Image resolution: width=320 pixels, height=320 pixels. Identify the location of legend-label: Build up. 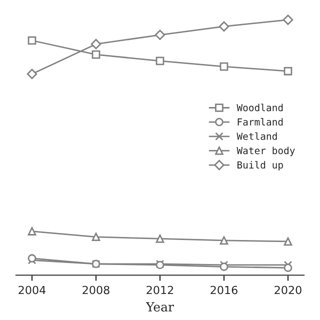
(260, 165).